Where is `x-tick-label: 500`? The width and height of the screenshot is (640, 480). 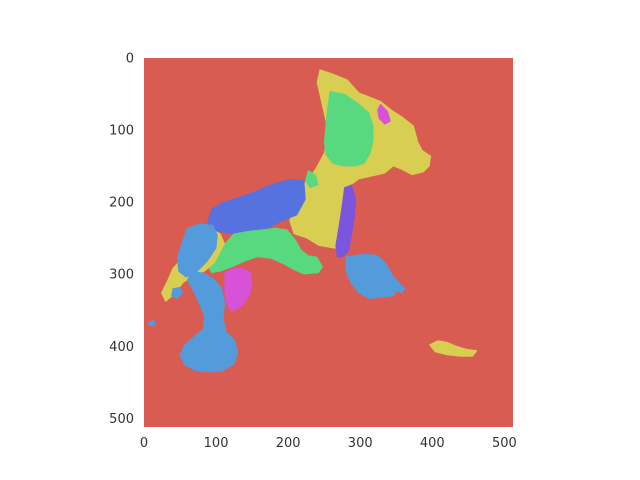
x-tick-label: 500 is located at coordinates (504, 443).